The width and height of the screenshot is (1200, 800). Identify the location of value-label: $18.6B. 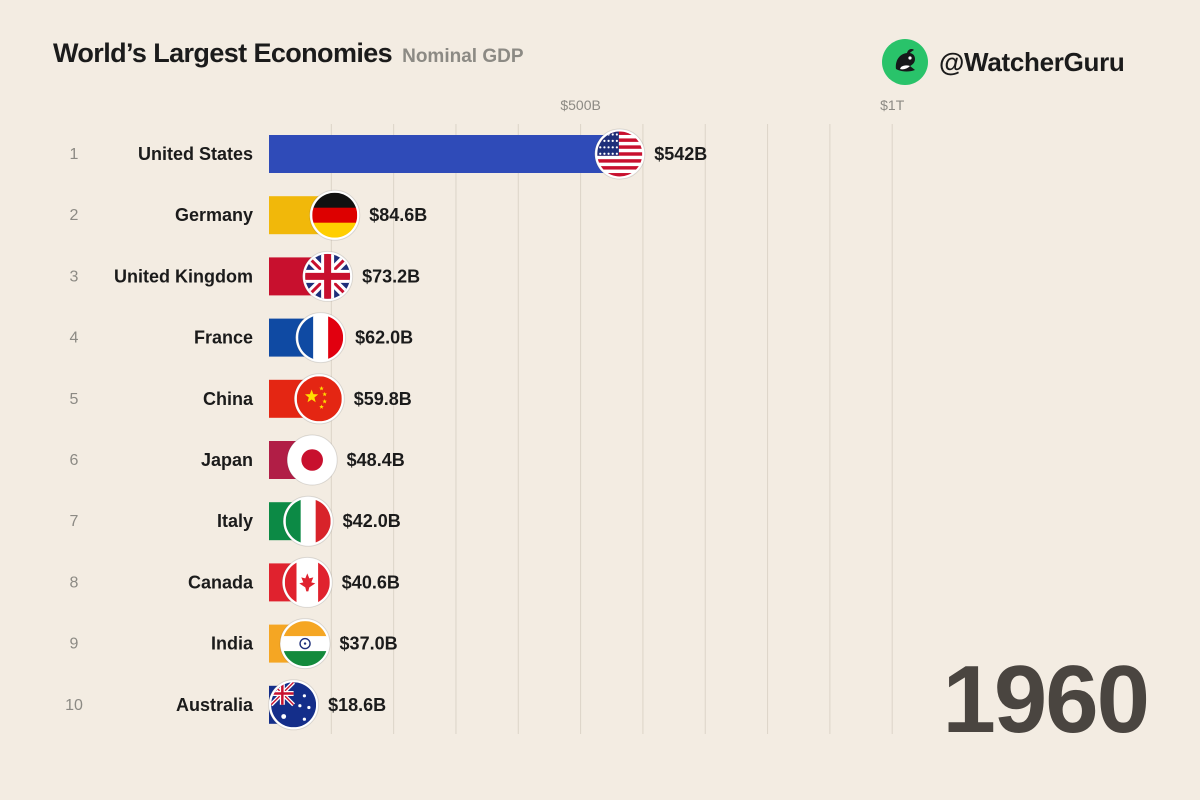
(357, 705).